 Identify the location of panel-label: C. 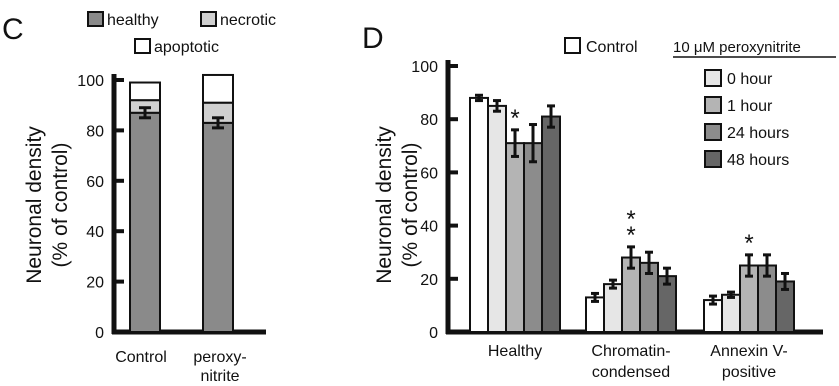
(13, 29).